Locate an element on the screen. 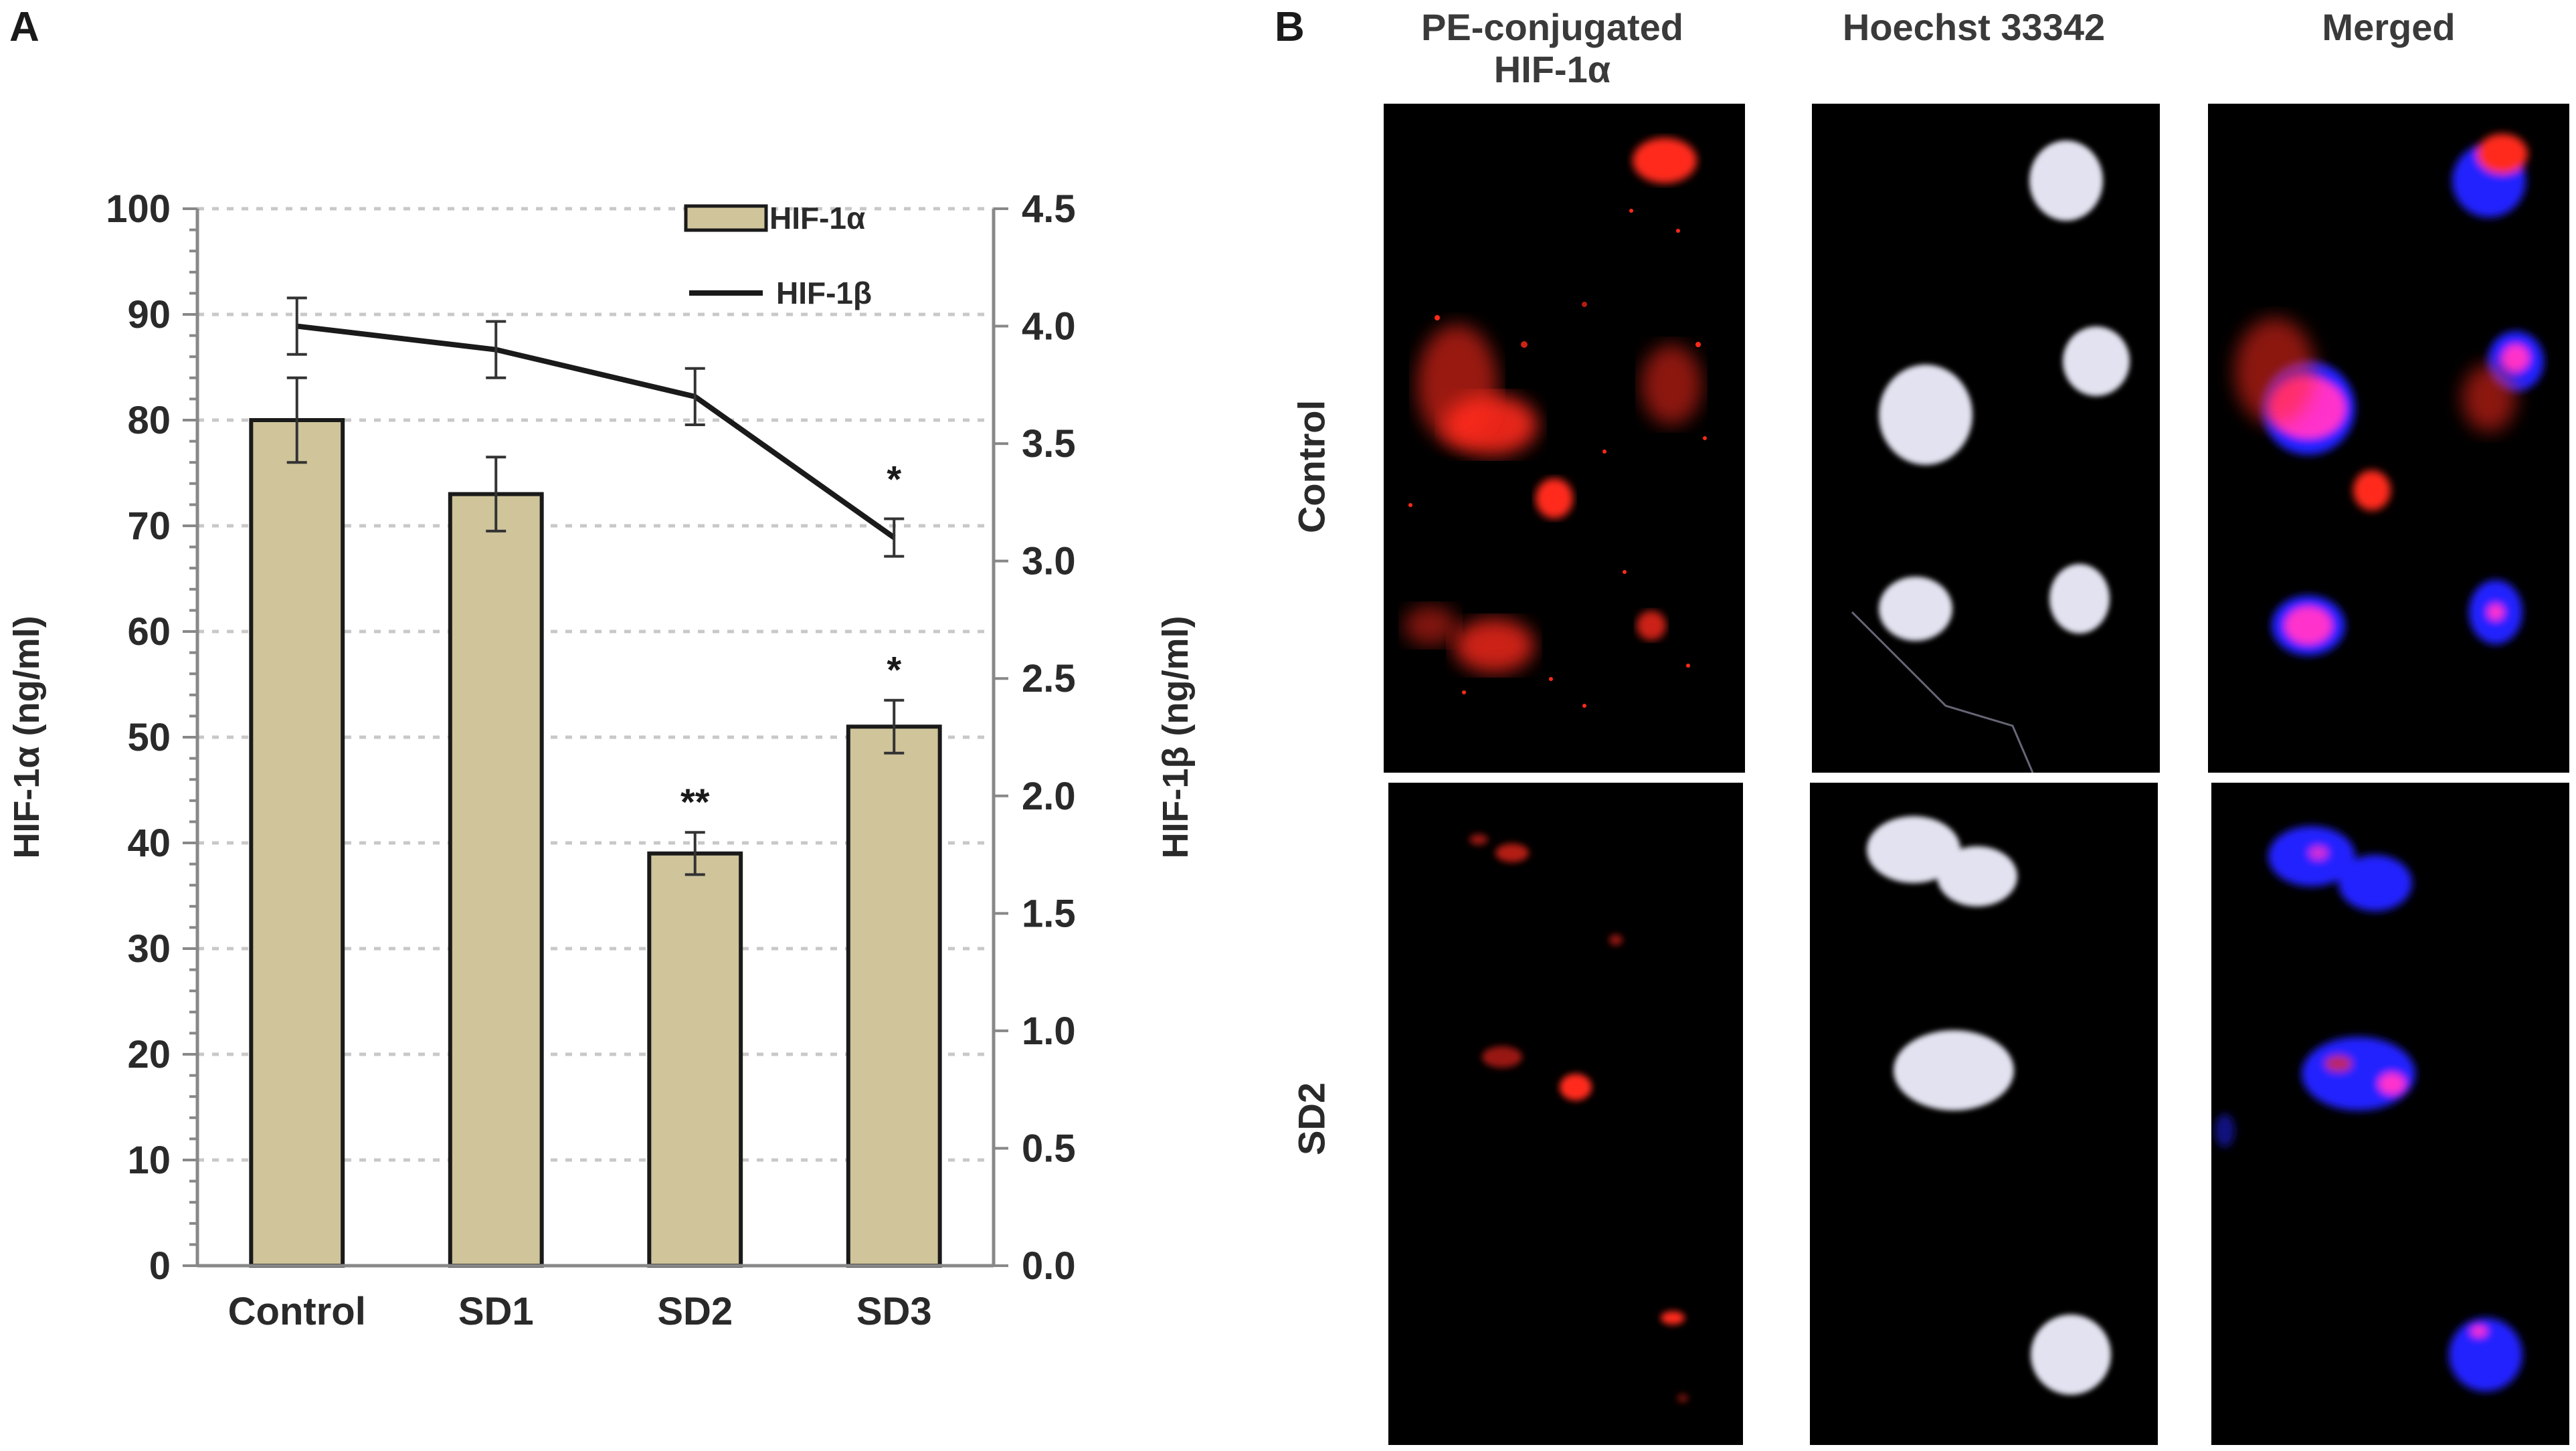 The image size is (2576, 1451). y-tick-label: 90 is located at coordinates (149, 314).